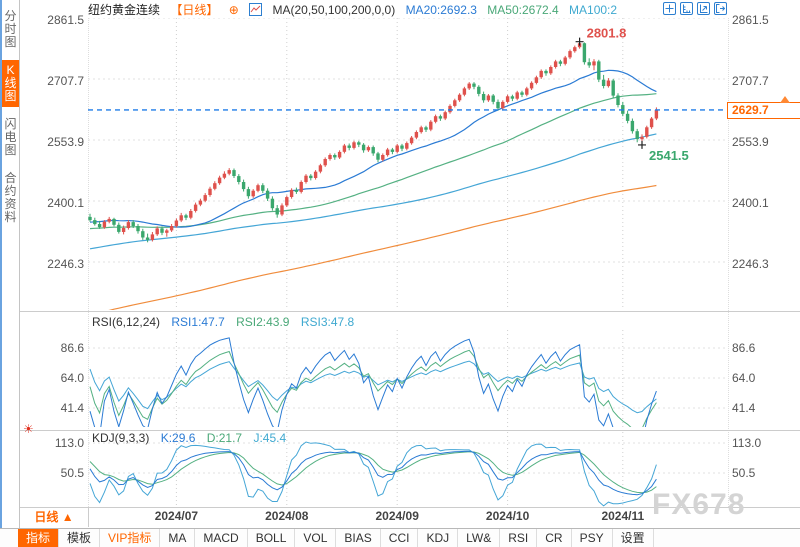  Describe the element at coordinates (263, 322) in the screenshot. I see `rsi2-value: RSI2:43.9` at that location.